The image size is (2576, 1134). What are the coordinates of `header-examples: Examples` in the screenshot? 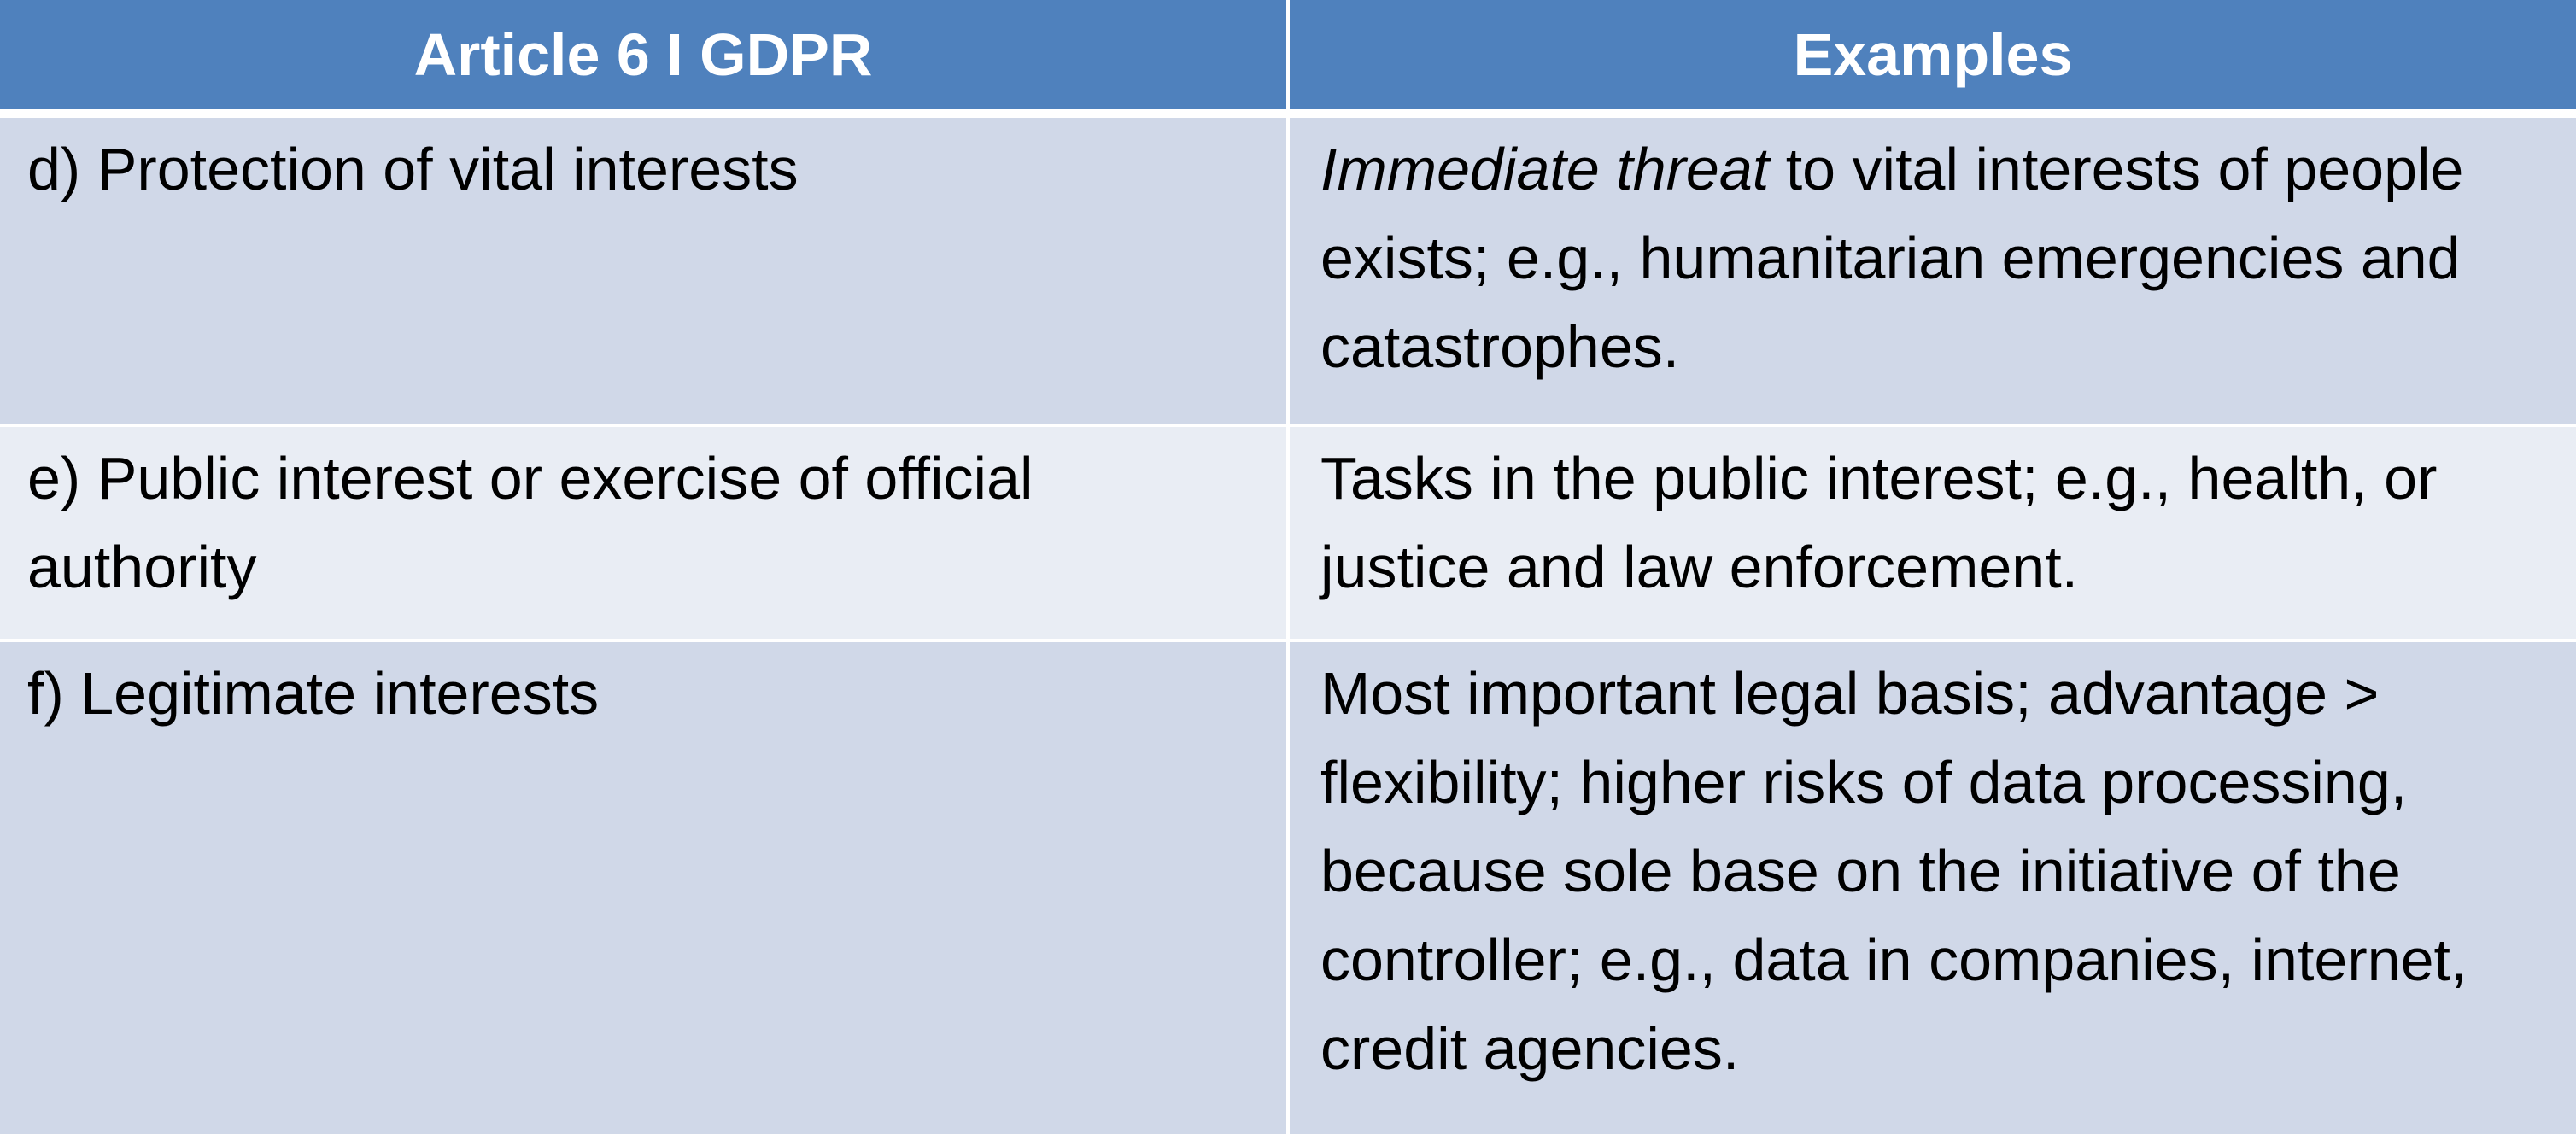 It's located at (1932, 59).